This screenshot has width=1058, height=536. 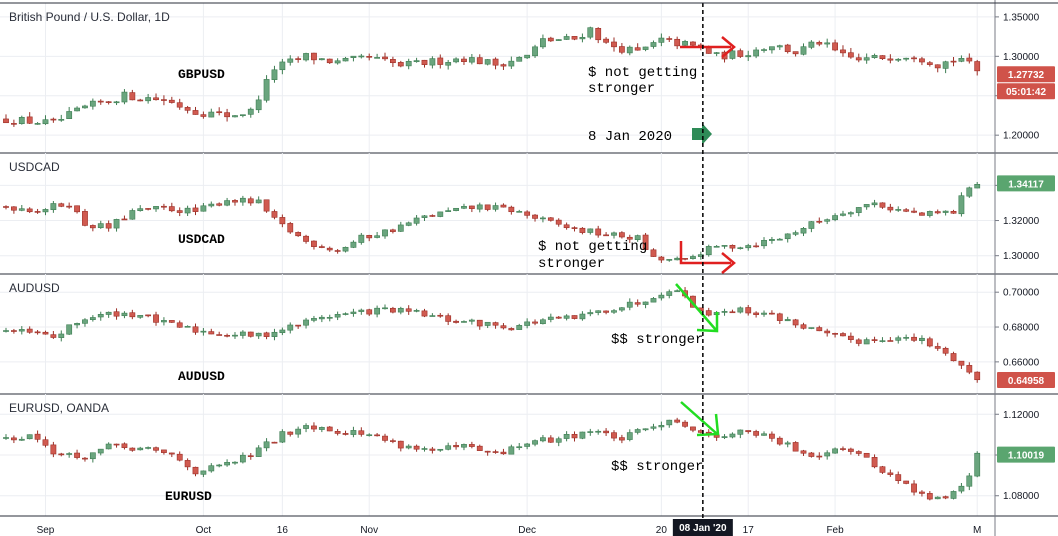 What do you see at coordinates (204, 530) in the screenshot?
I see `x-tick-label: Oct` at bounding box center [204, 530].